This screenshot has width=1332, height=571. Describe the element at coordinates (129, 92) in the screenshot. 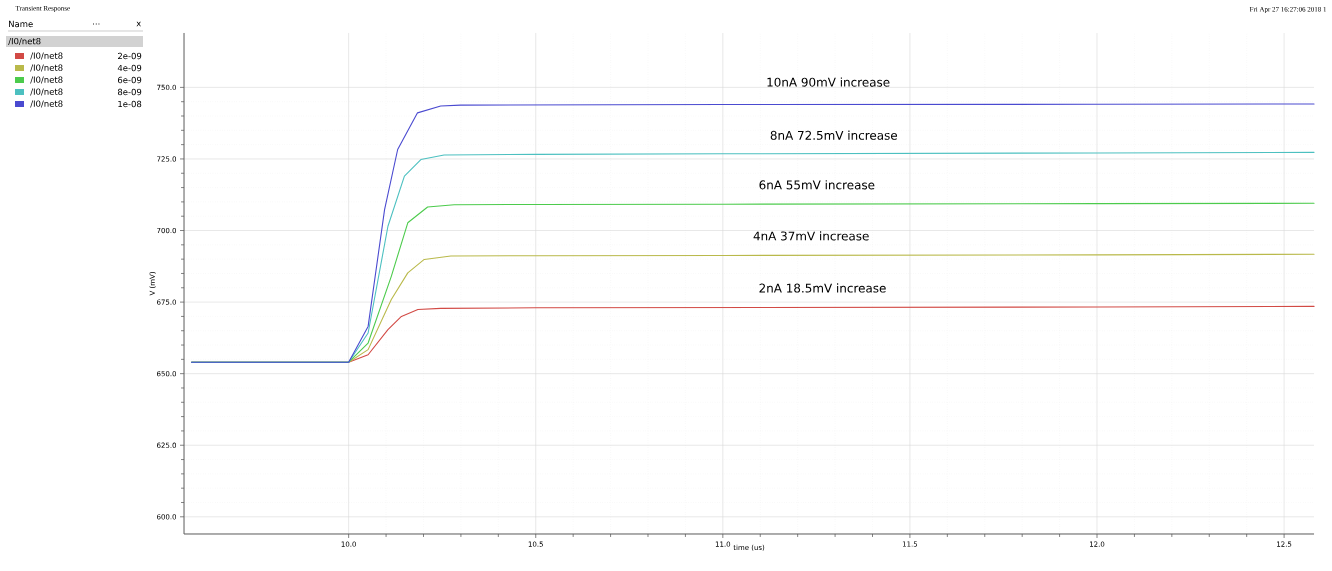

I see `text: 8e-09` at that location.